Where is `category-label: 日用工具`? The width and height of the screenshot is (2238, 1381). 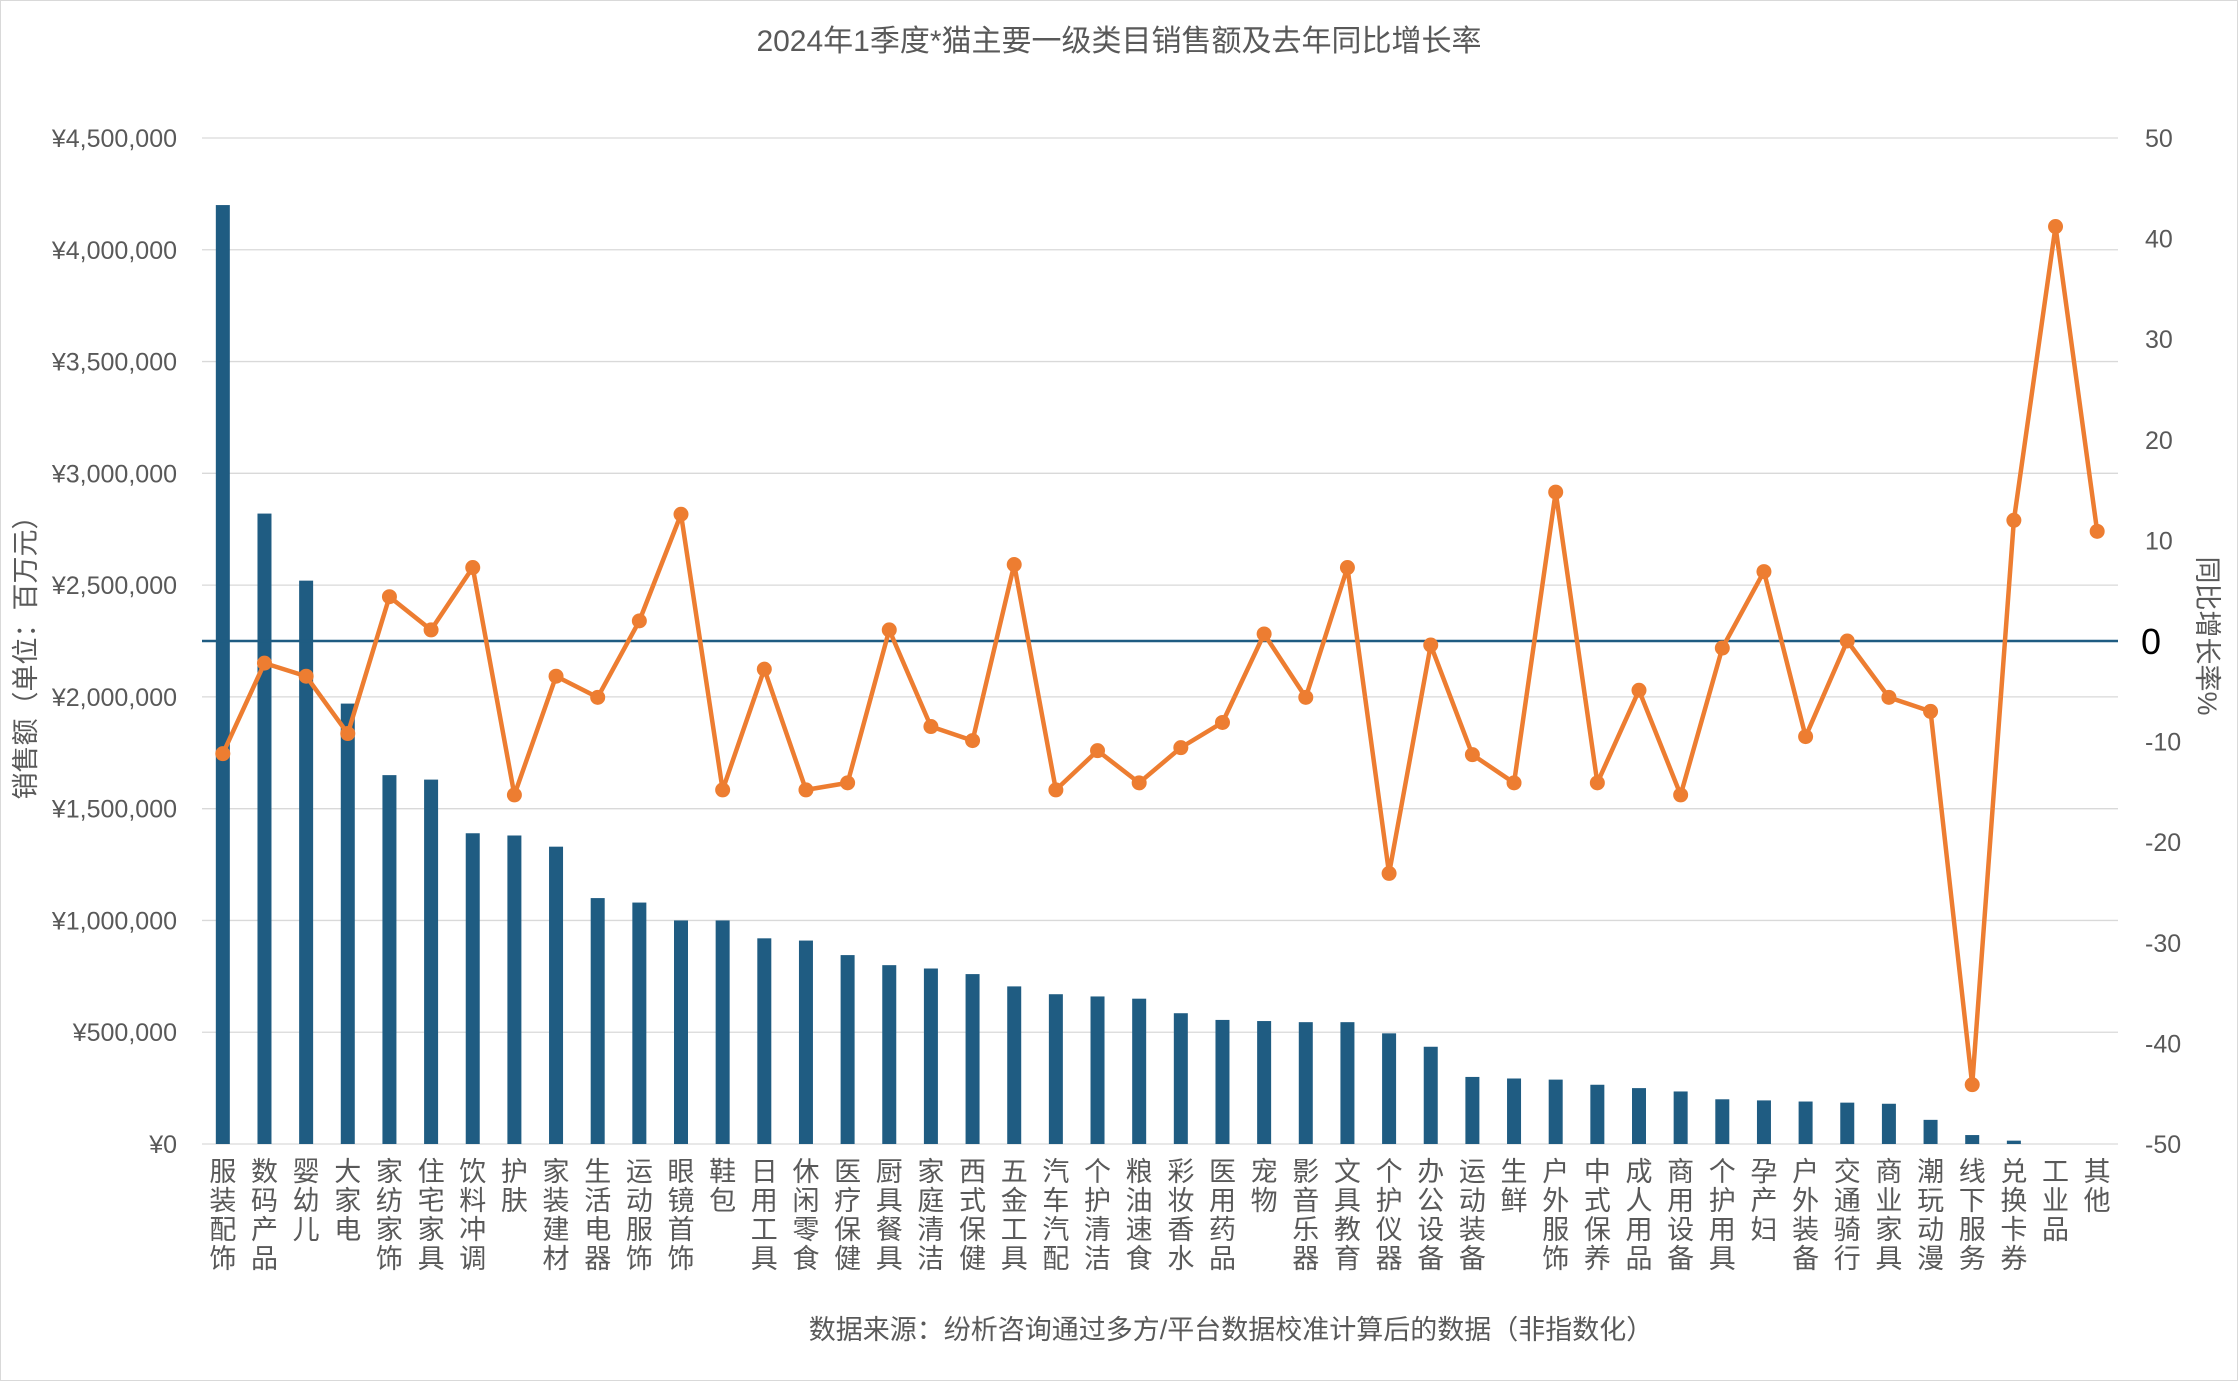 category-label: 日用工具 is located at coordinates (764, 1215).